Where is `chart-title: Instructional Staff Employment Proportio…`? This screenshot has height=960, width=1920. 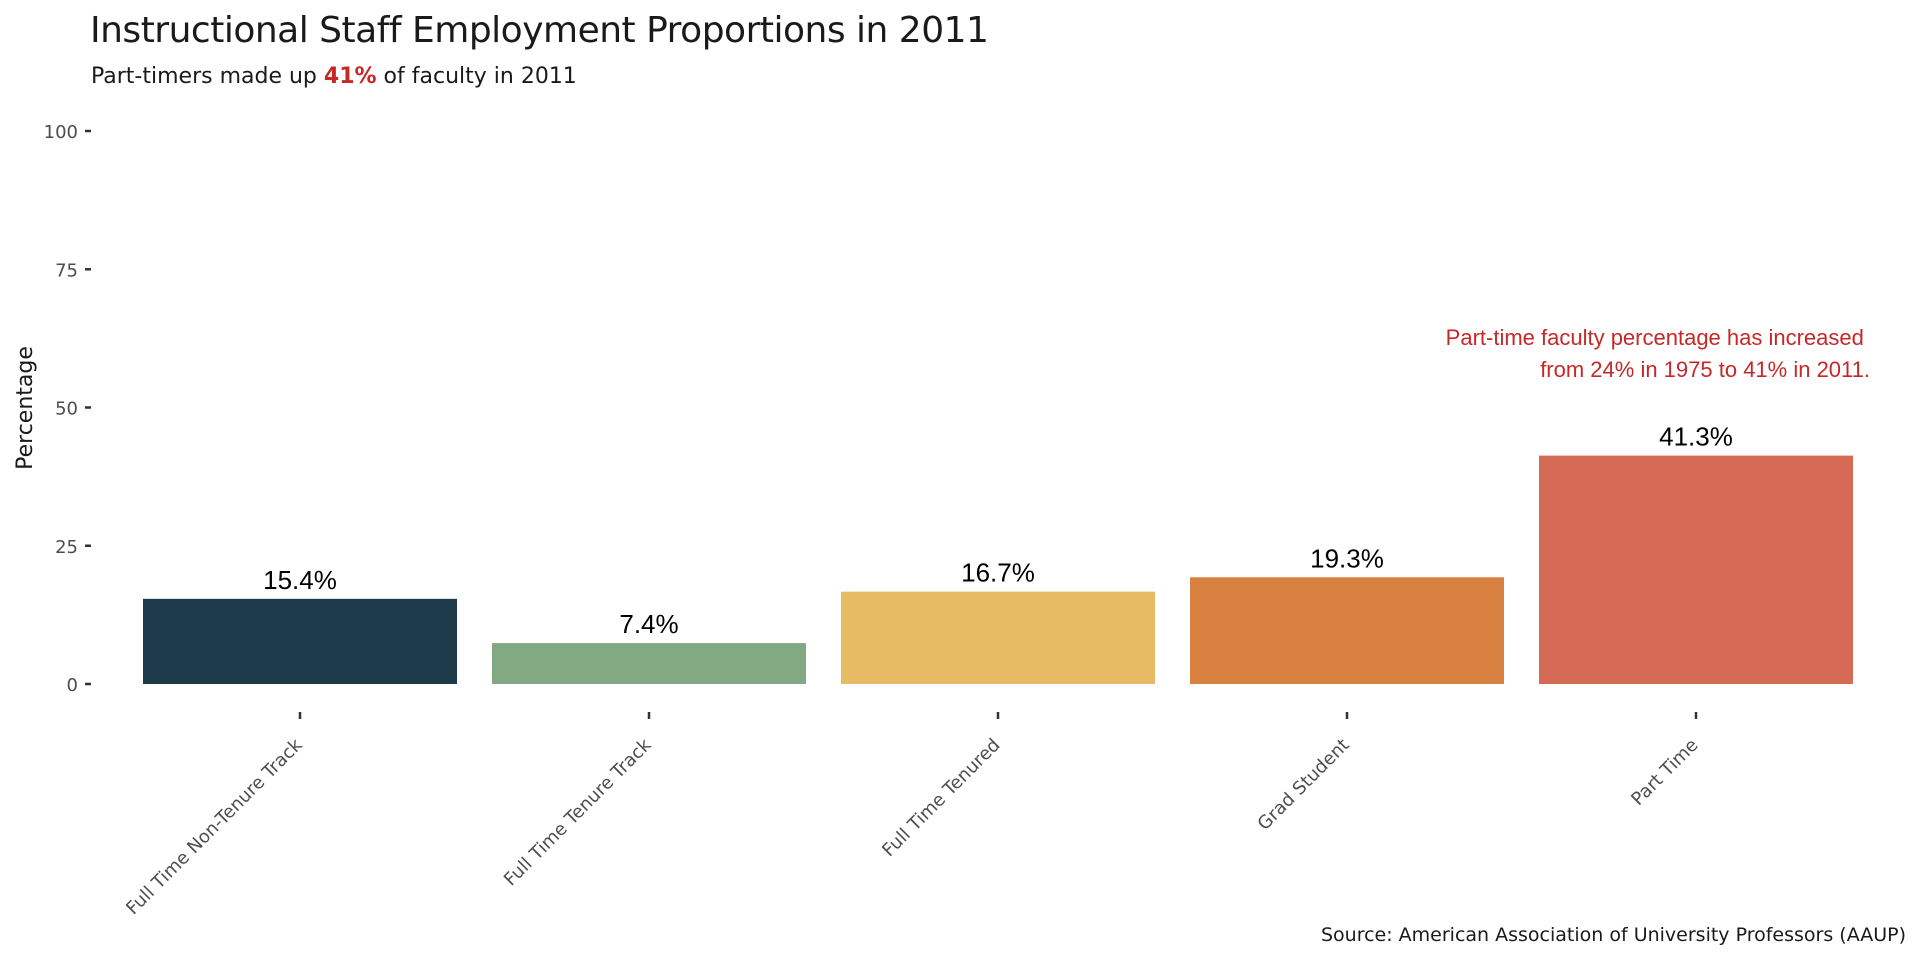 chart-title: Instructional Staff Employment Proportio… is located at coordinates (539, 30).